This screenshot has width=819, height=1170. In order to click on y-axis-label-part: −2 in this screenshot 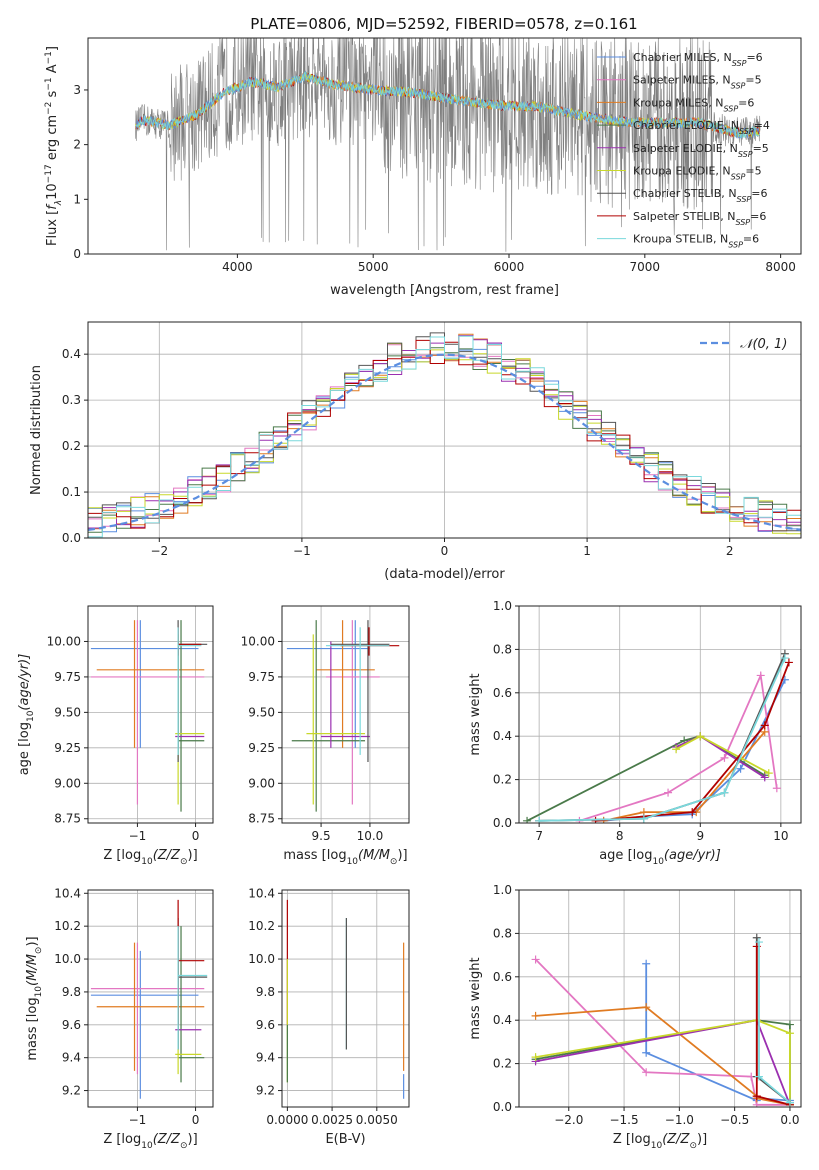, I will do `click(49, 108)`.